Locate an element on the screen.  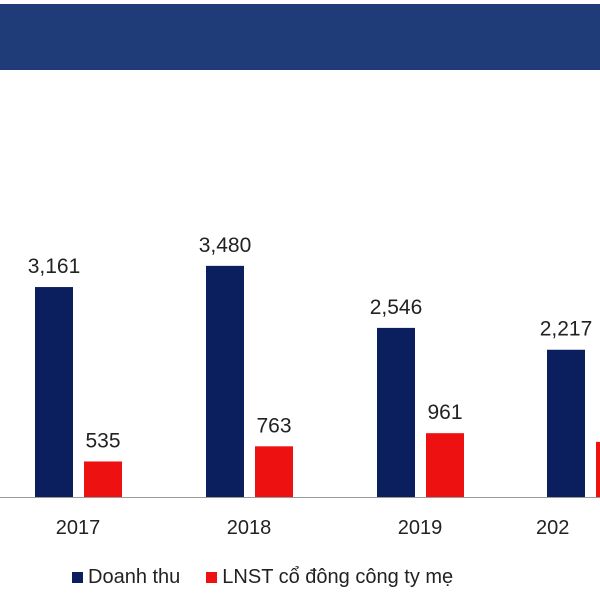
bar-revenue-2018 is located at coordinates (225, 381).